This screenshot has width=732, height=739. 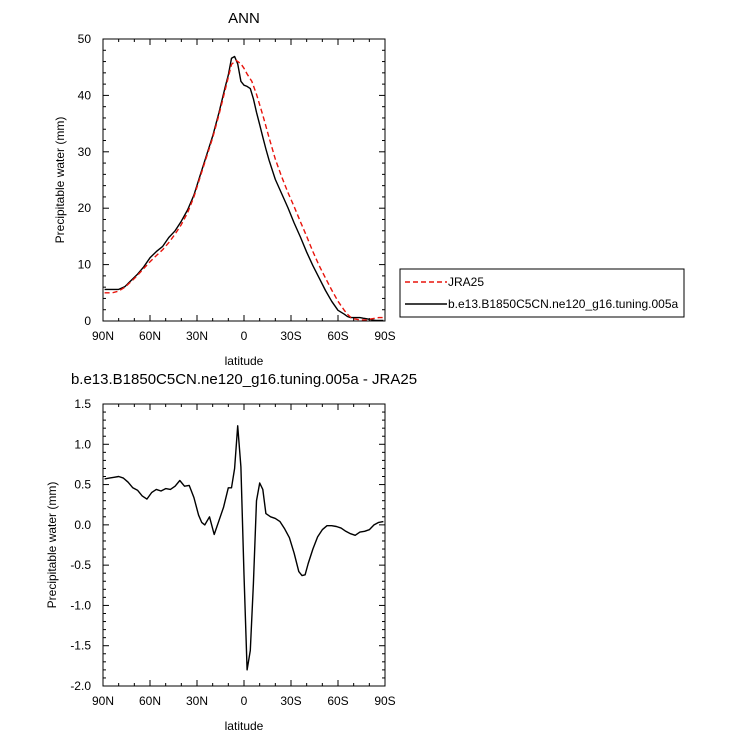 What do you see at coordinates (244, 726) in the screenshot?
I see `bottom-x-axis-label: latitude` at bounding box center [244, 726].